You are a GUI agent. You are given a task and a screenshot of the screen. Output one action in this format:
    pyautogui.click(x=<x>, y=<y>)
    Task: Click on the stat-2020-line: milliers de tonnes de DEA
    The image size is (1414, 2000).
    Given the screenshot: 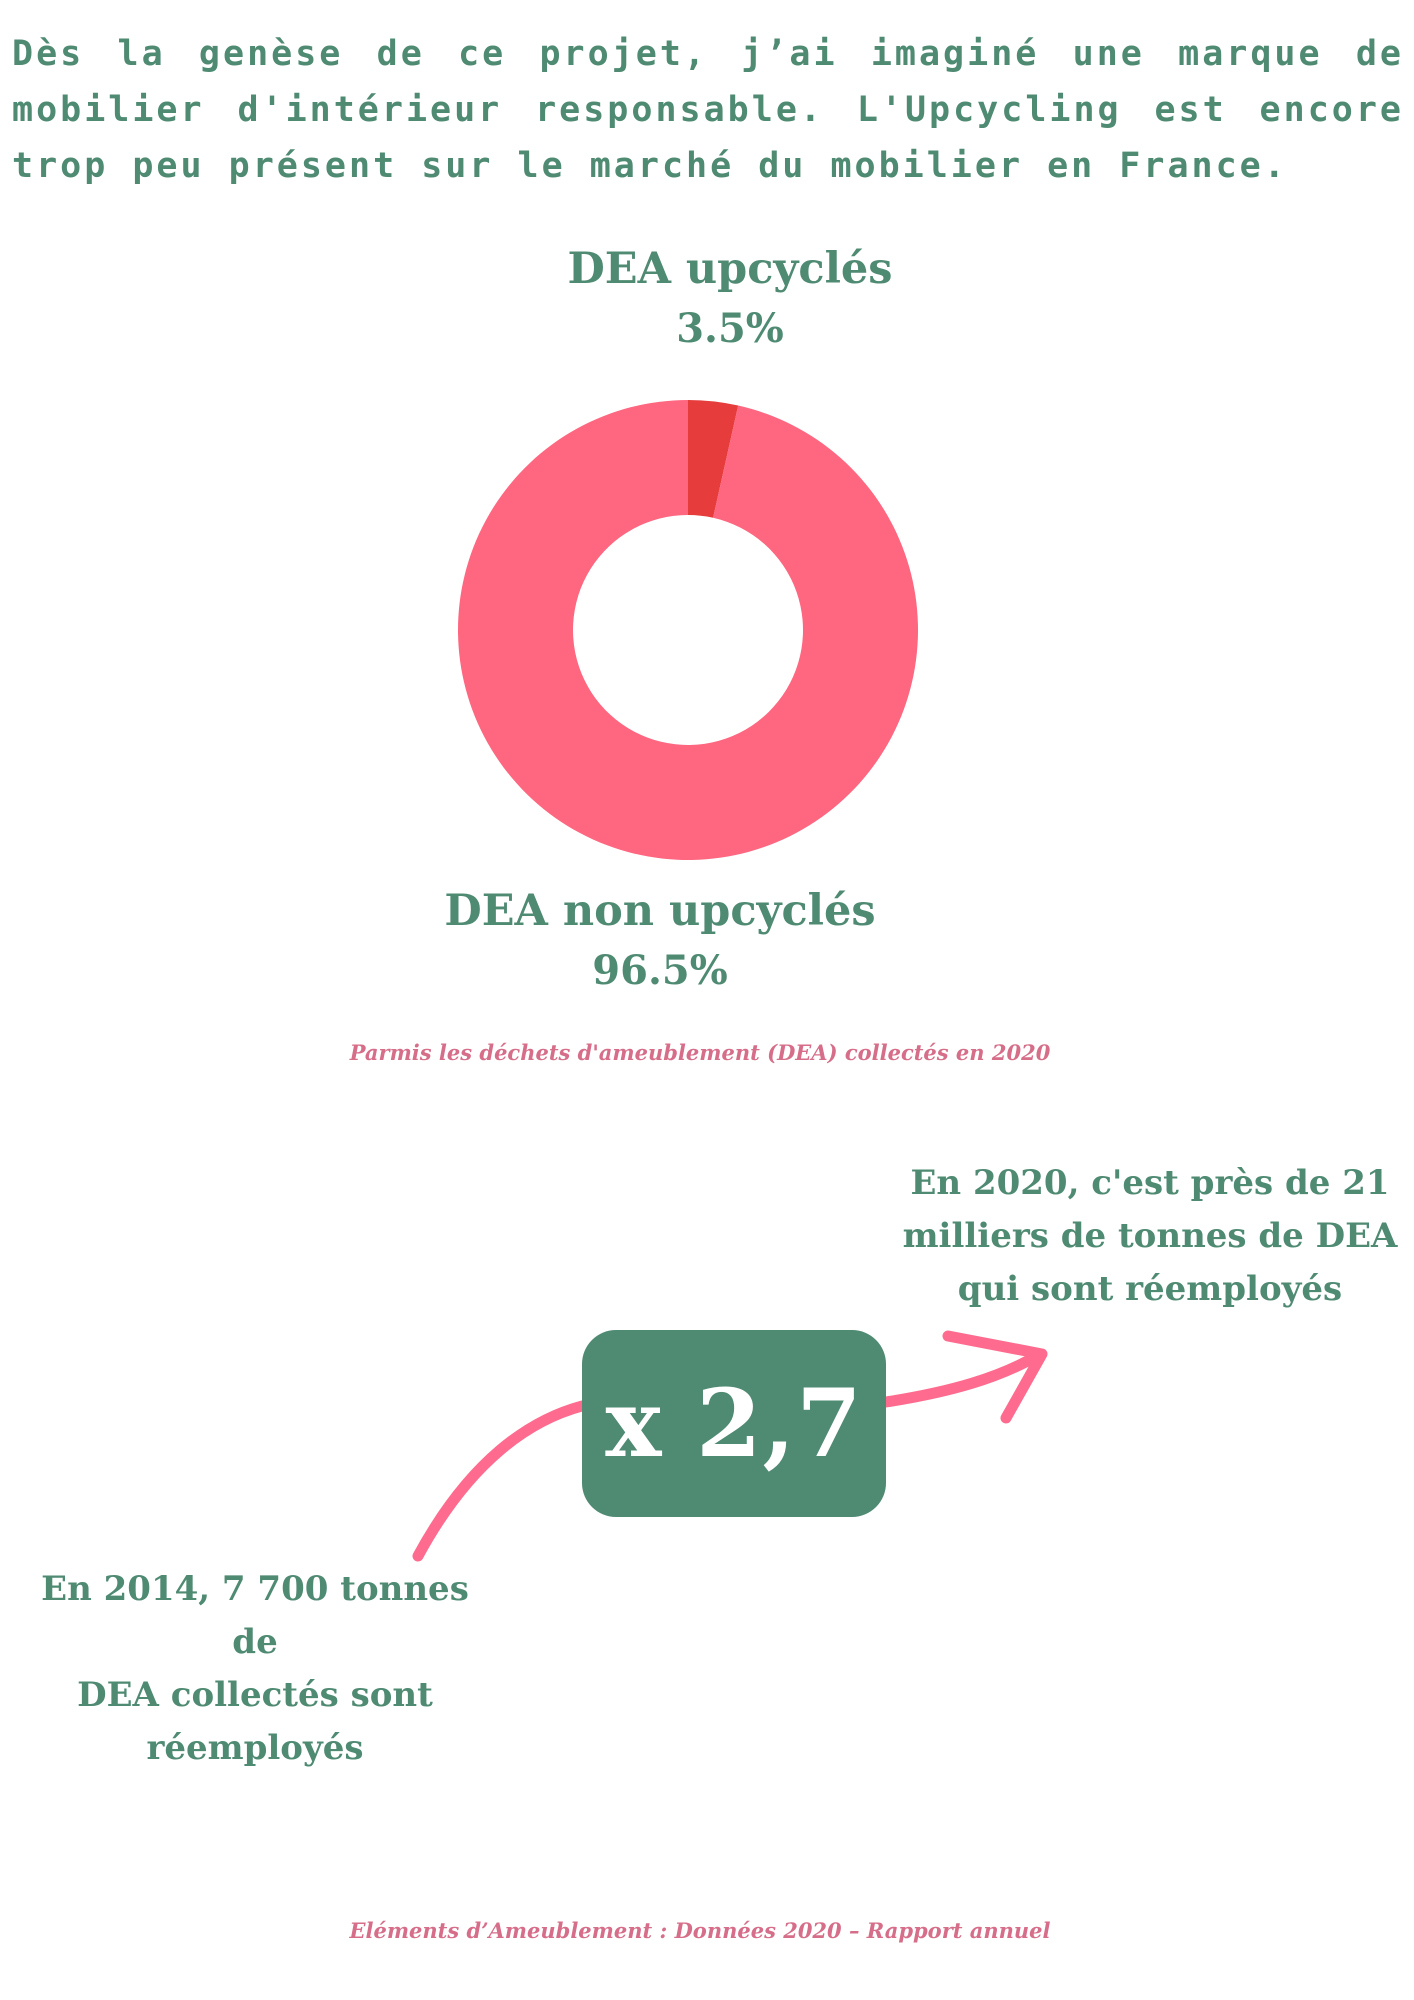 What is the action you would take?
    pyautogui.click(x=1150, y=1236)
    